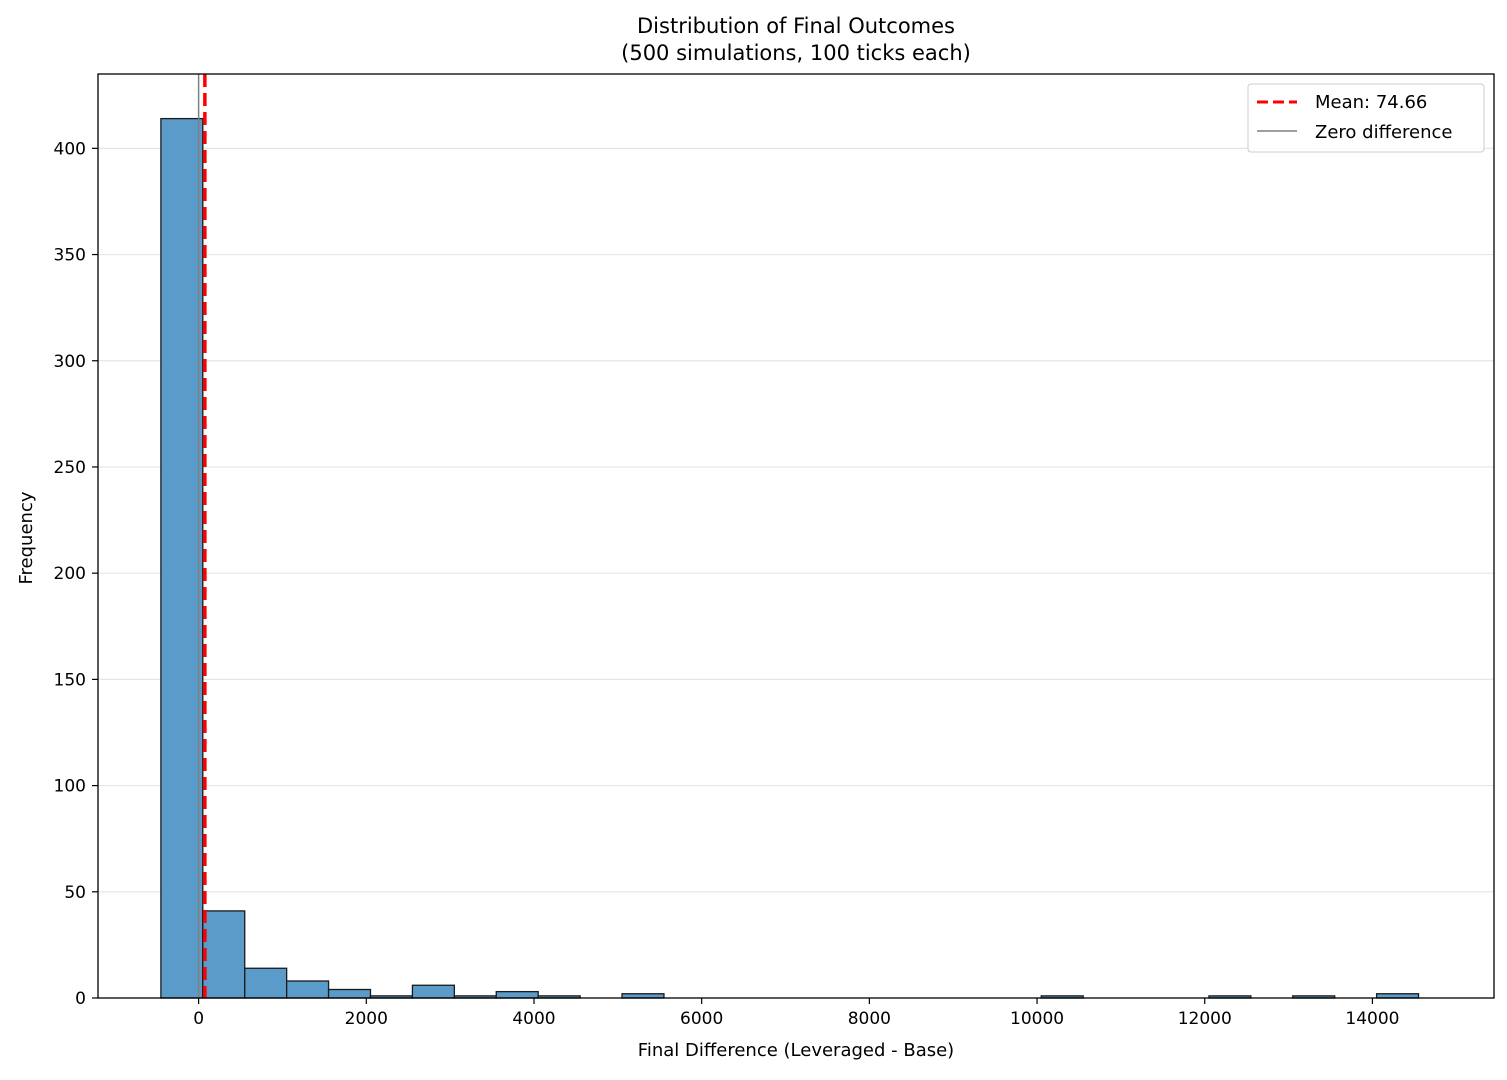 The height and width of the screenshot is (1080, 1507). I want to click on y-tick-label: 250, so click(70, 468).